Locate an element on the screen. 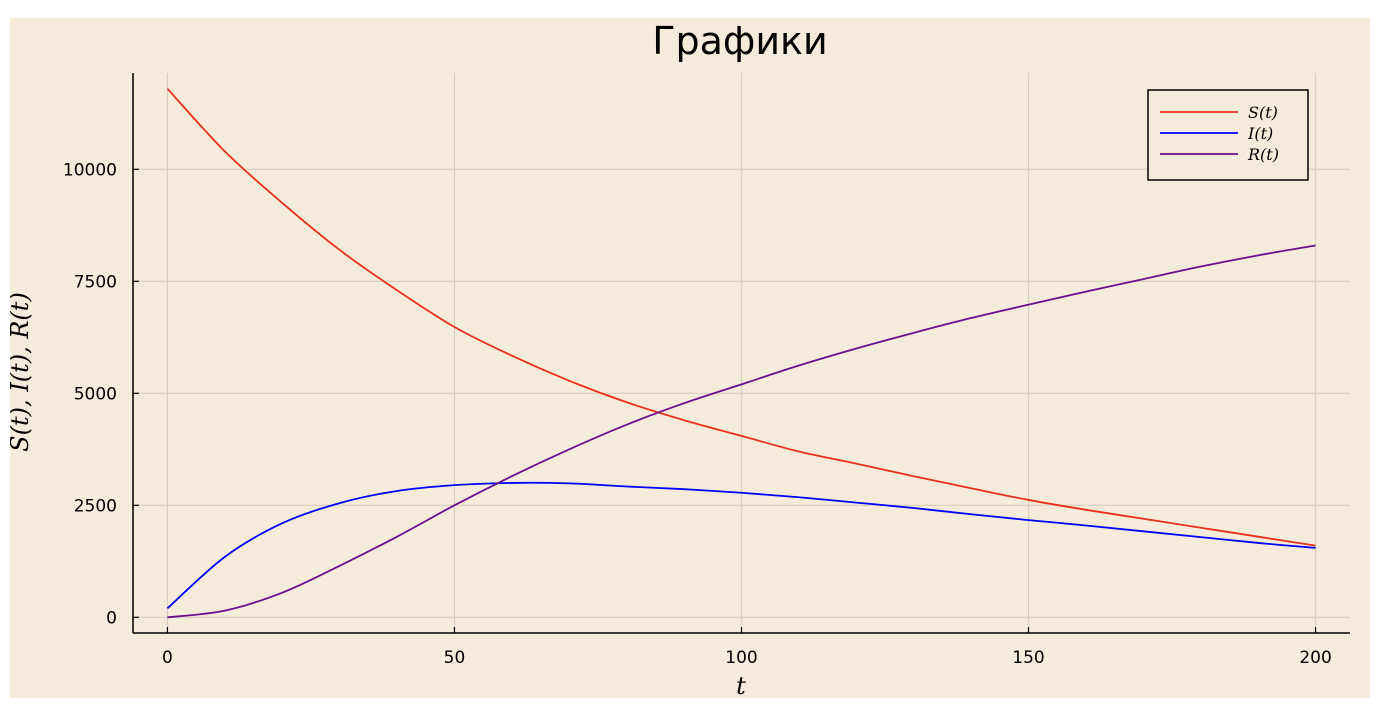 The width and height of the screenshot is (1390, 704). legend-label-R: R(t) is located at coordinates (1263, 154).